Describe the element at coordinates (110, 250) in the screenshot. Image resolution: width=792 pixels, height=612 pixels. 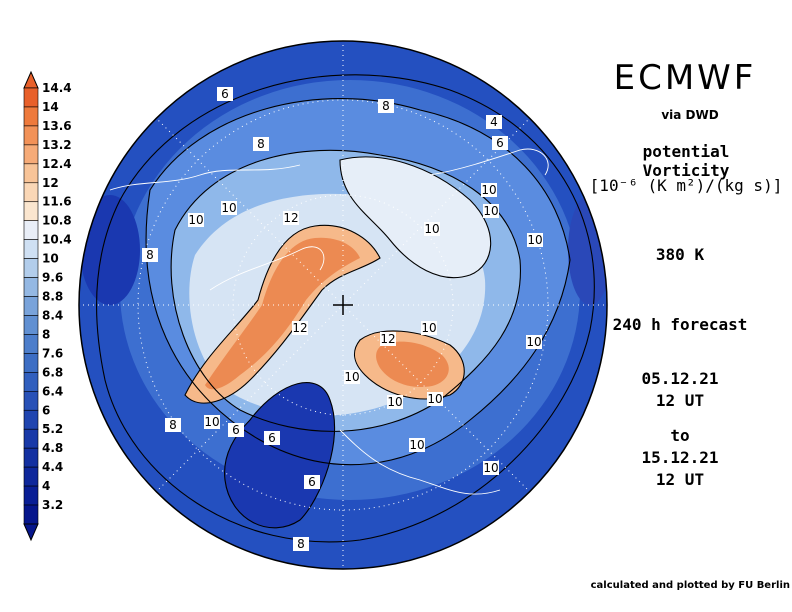
I see `low-pv-west` at that location.